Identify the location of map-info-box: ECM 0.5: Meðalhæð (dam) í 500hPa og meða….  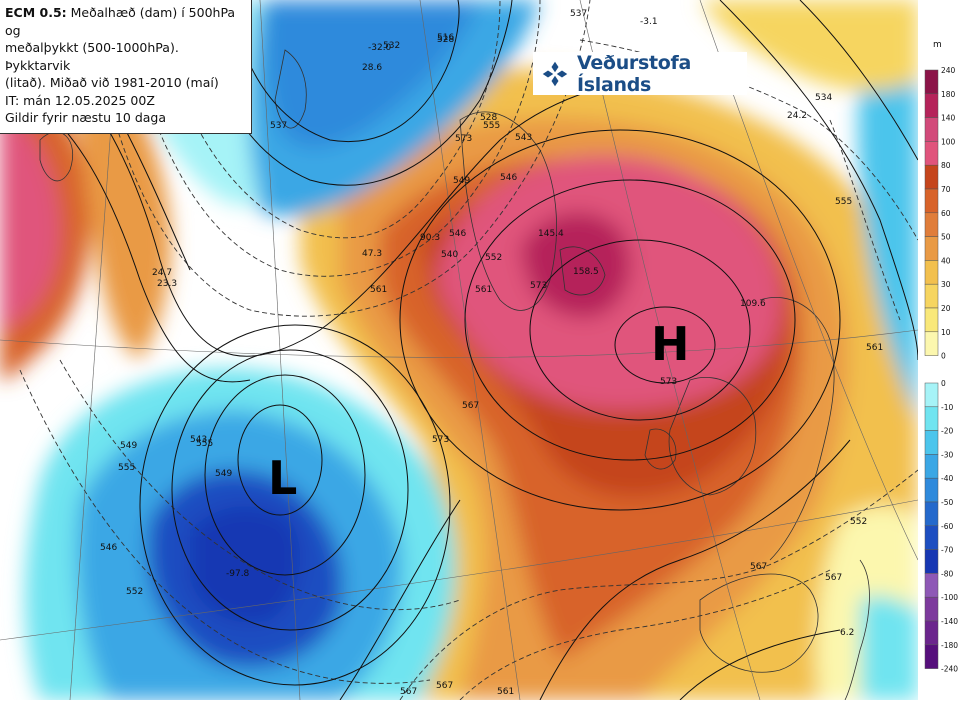
(126, 67).